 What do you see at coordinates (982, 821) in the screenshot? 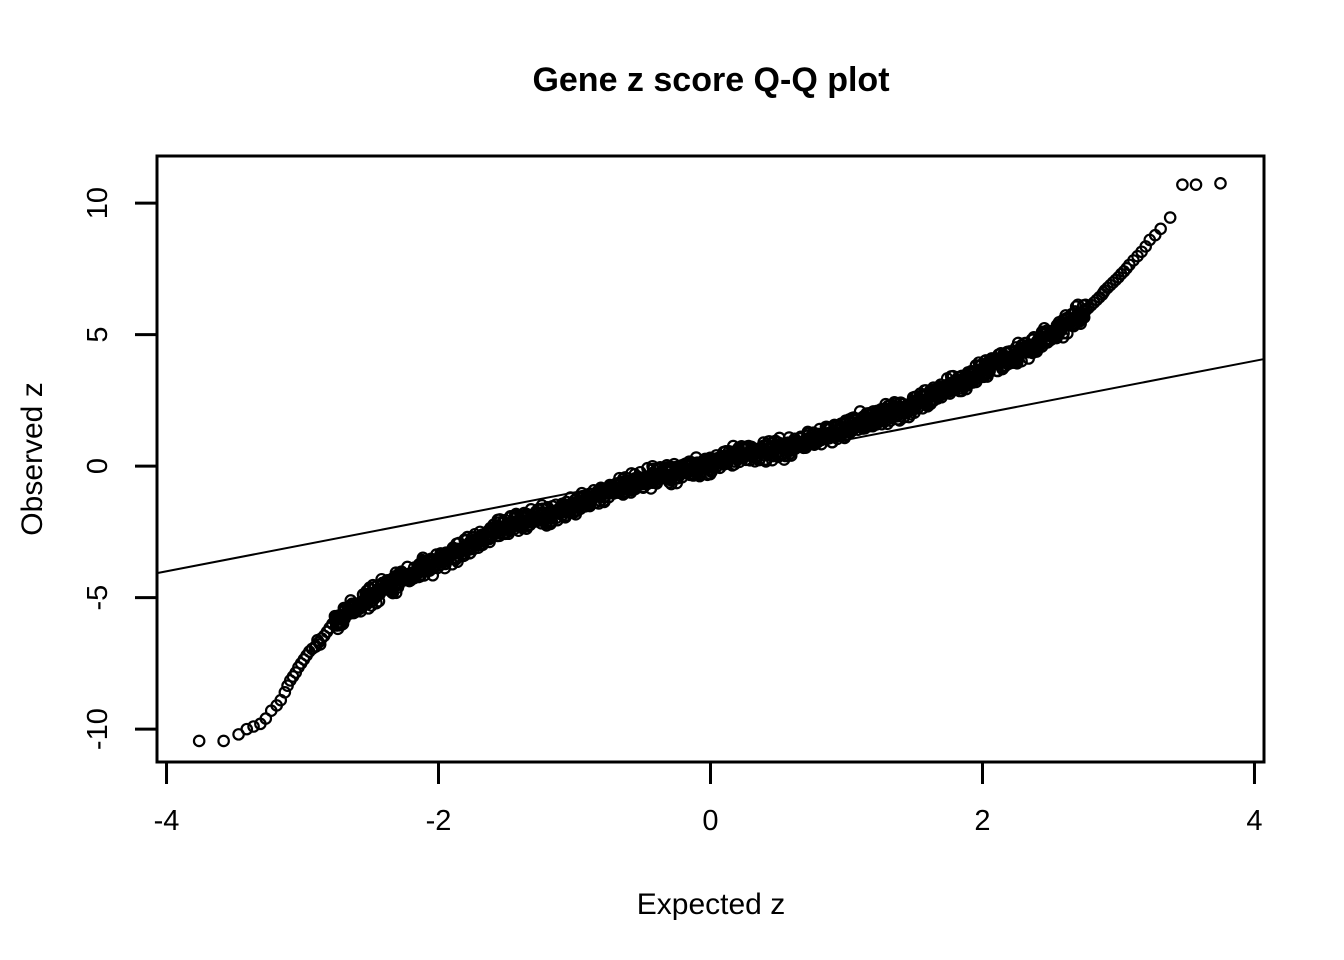
I see `x-tick-label: 2` at bounding box center [982, 821].